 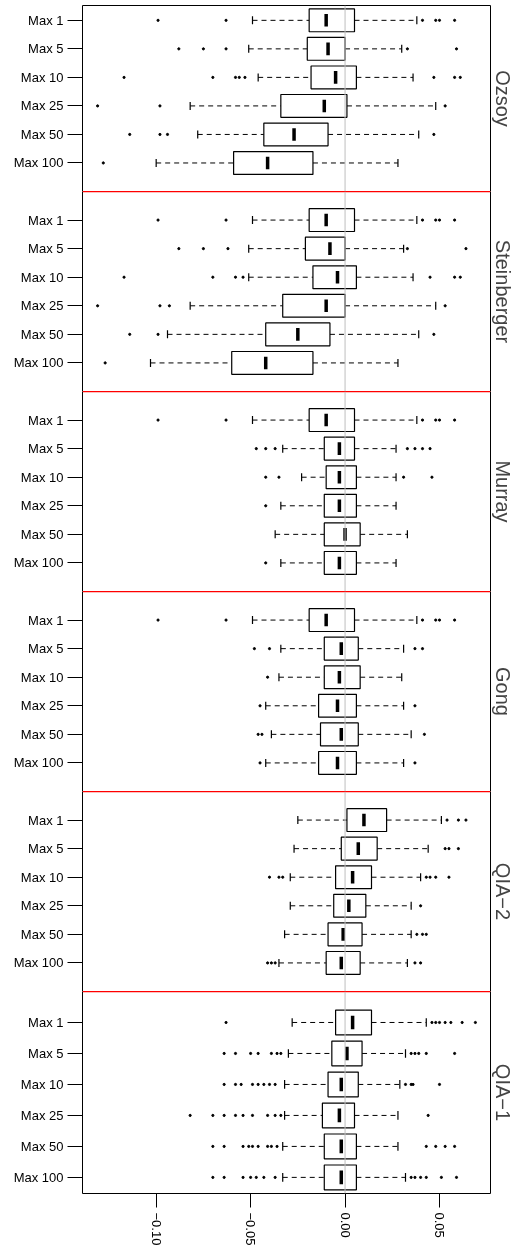 What do you see at coordinates (345, 1225) in the screenshot?
I see `x-tick-label: 0.00` at bounding box center [345, 1225].